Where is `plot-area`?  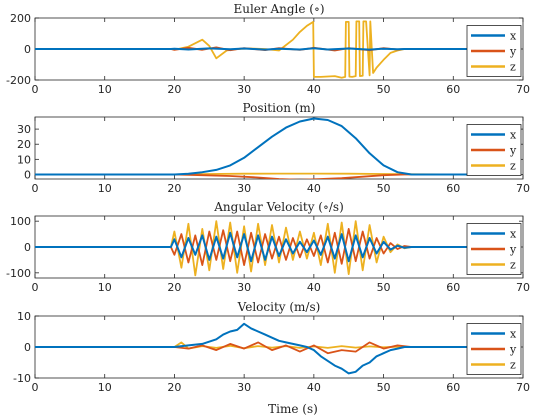
plot-area is located at coordinates (279, 148).